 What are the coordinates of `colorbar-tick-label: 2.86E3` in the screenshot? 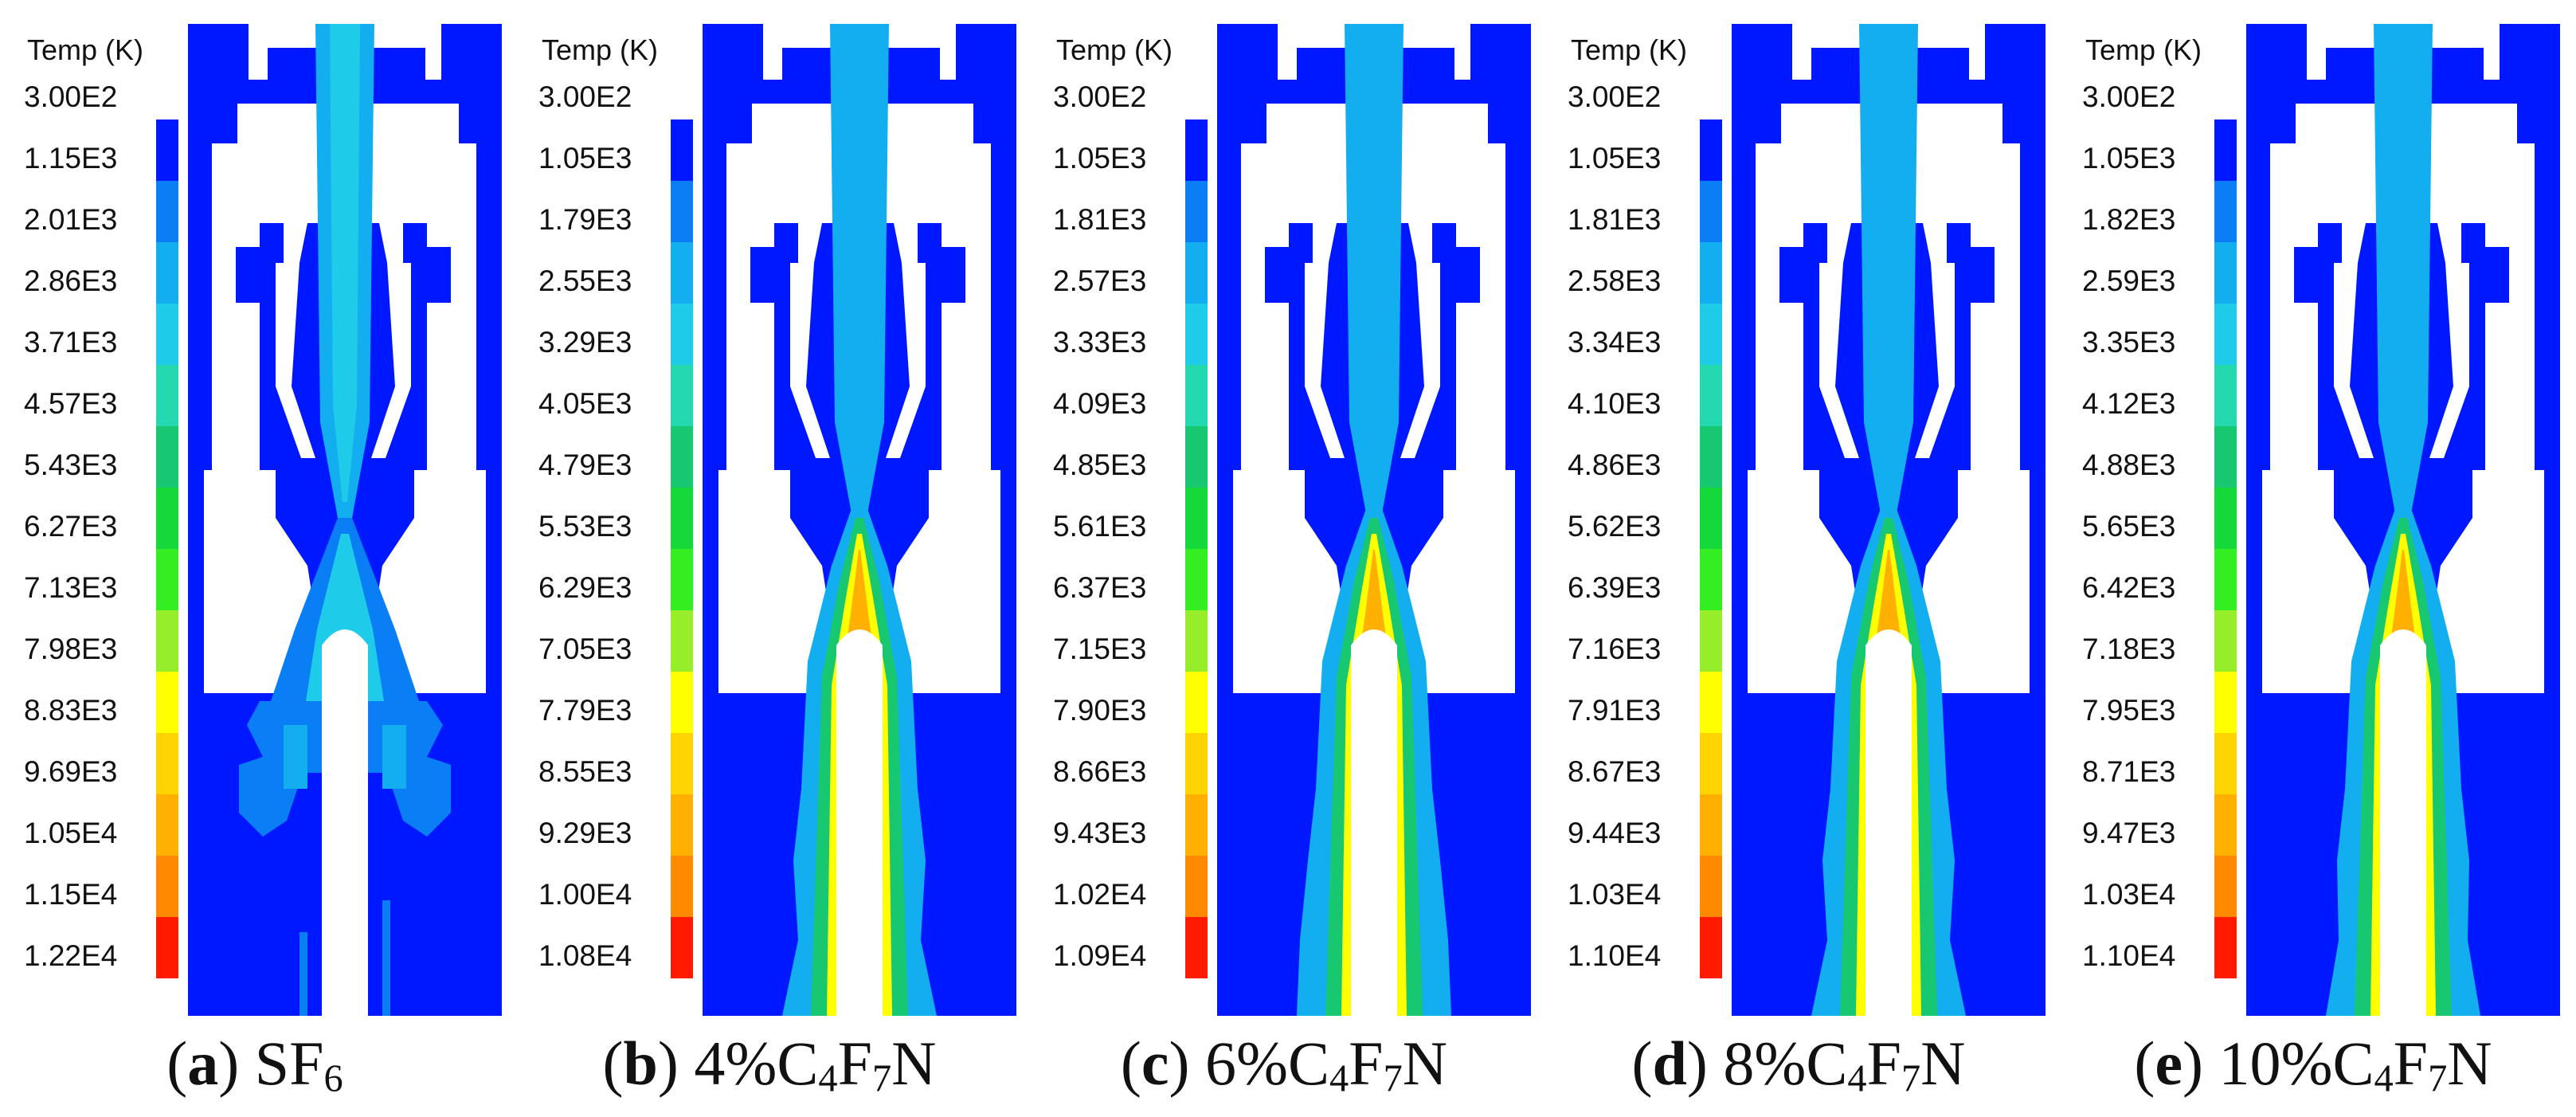 It's located at (71, 281).